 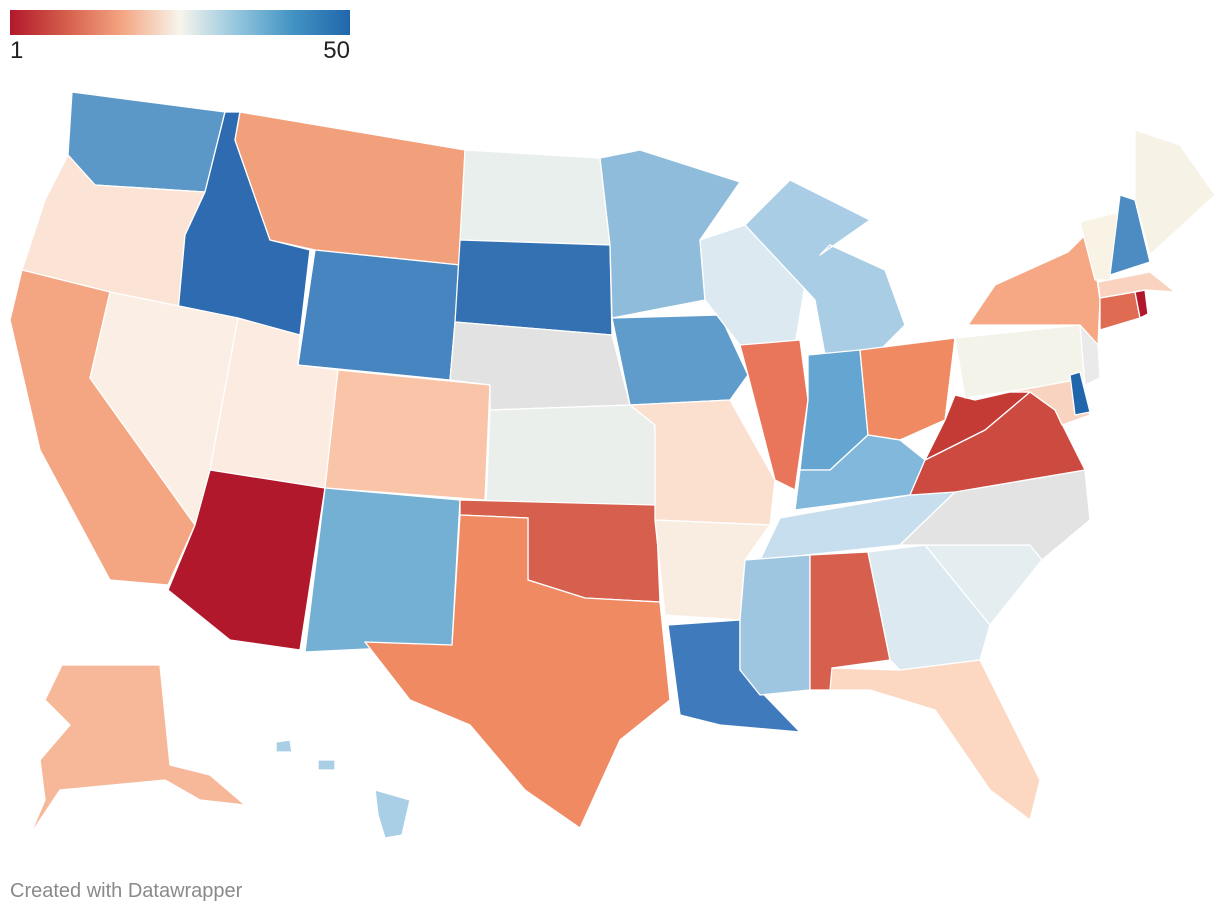 What do you see at coordinates (533, 287) in the screenshot?
I see `state-sd` at bounding box center [533, 287].